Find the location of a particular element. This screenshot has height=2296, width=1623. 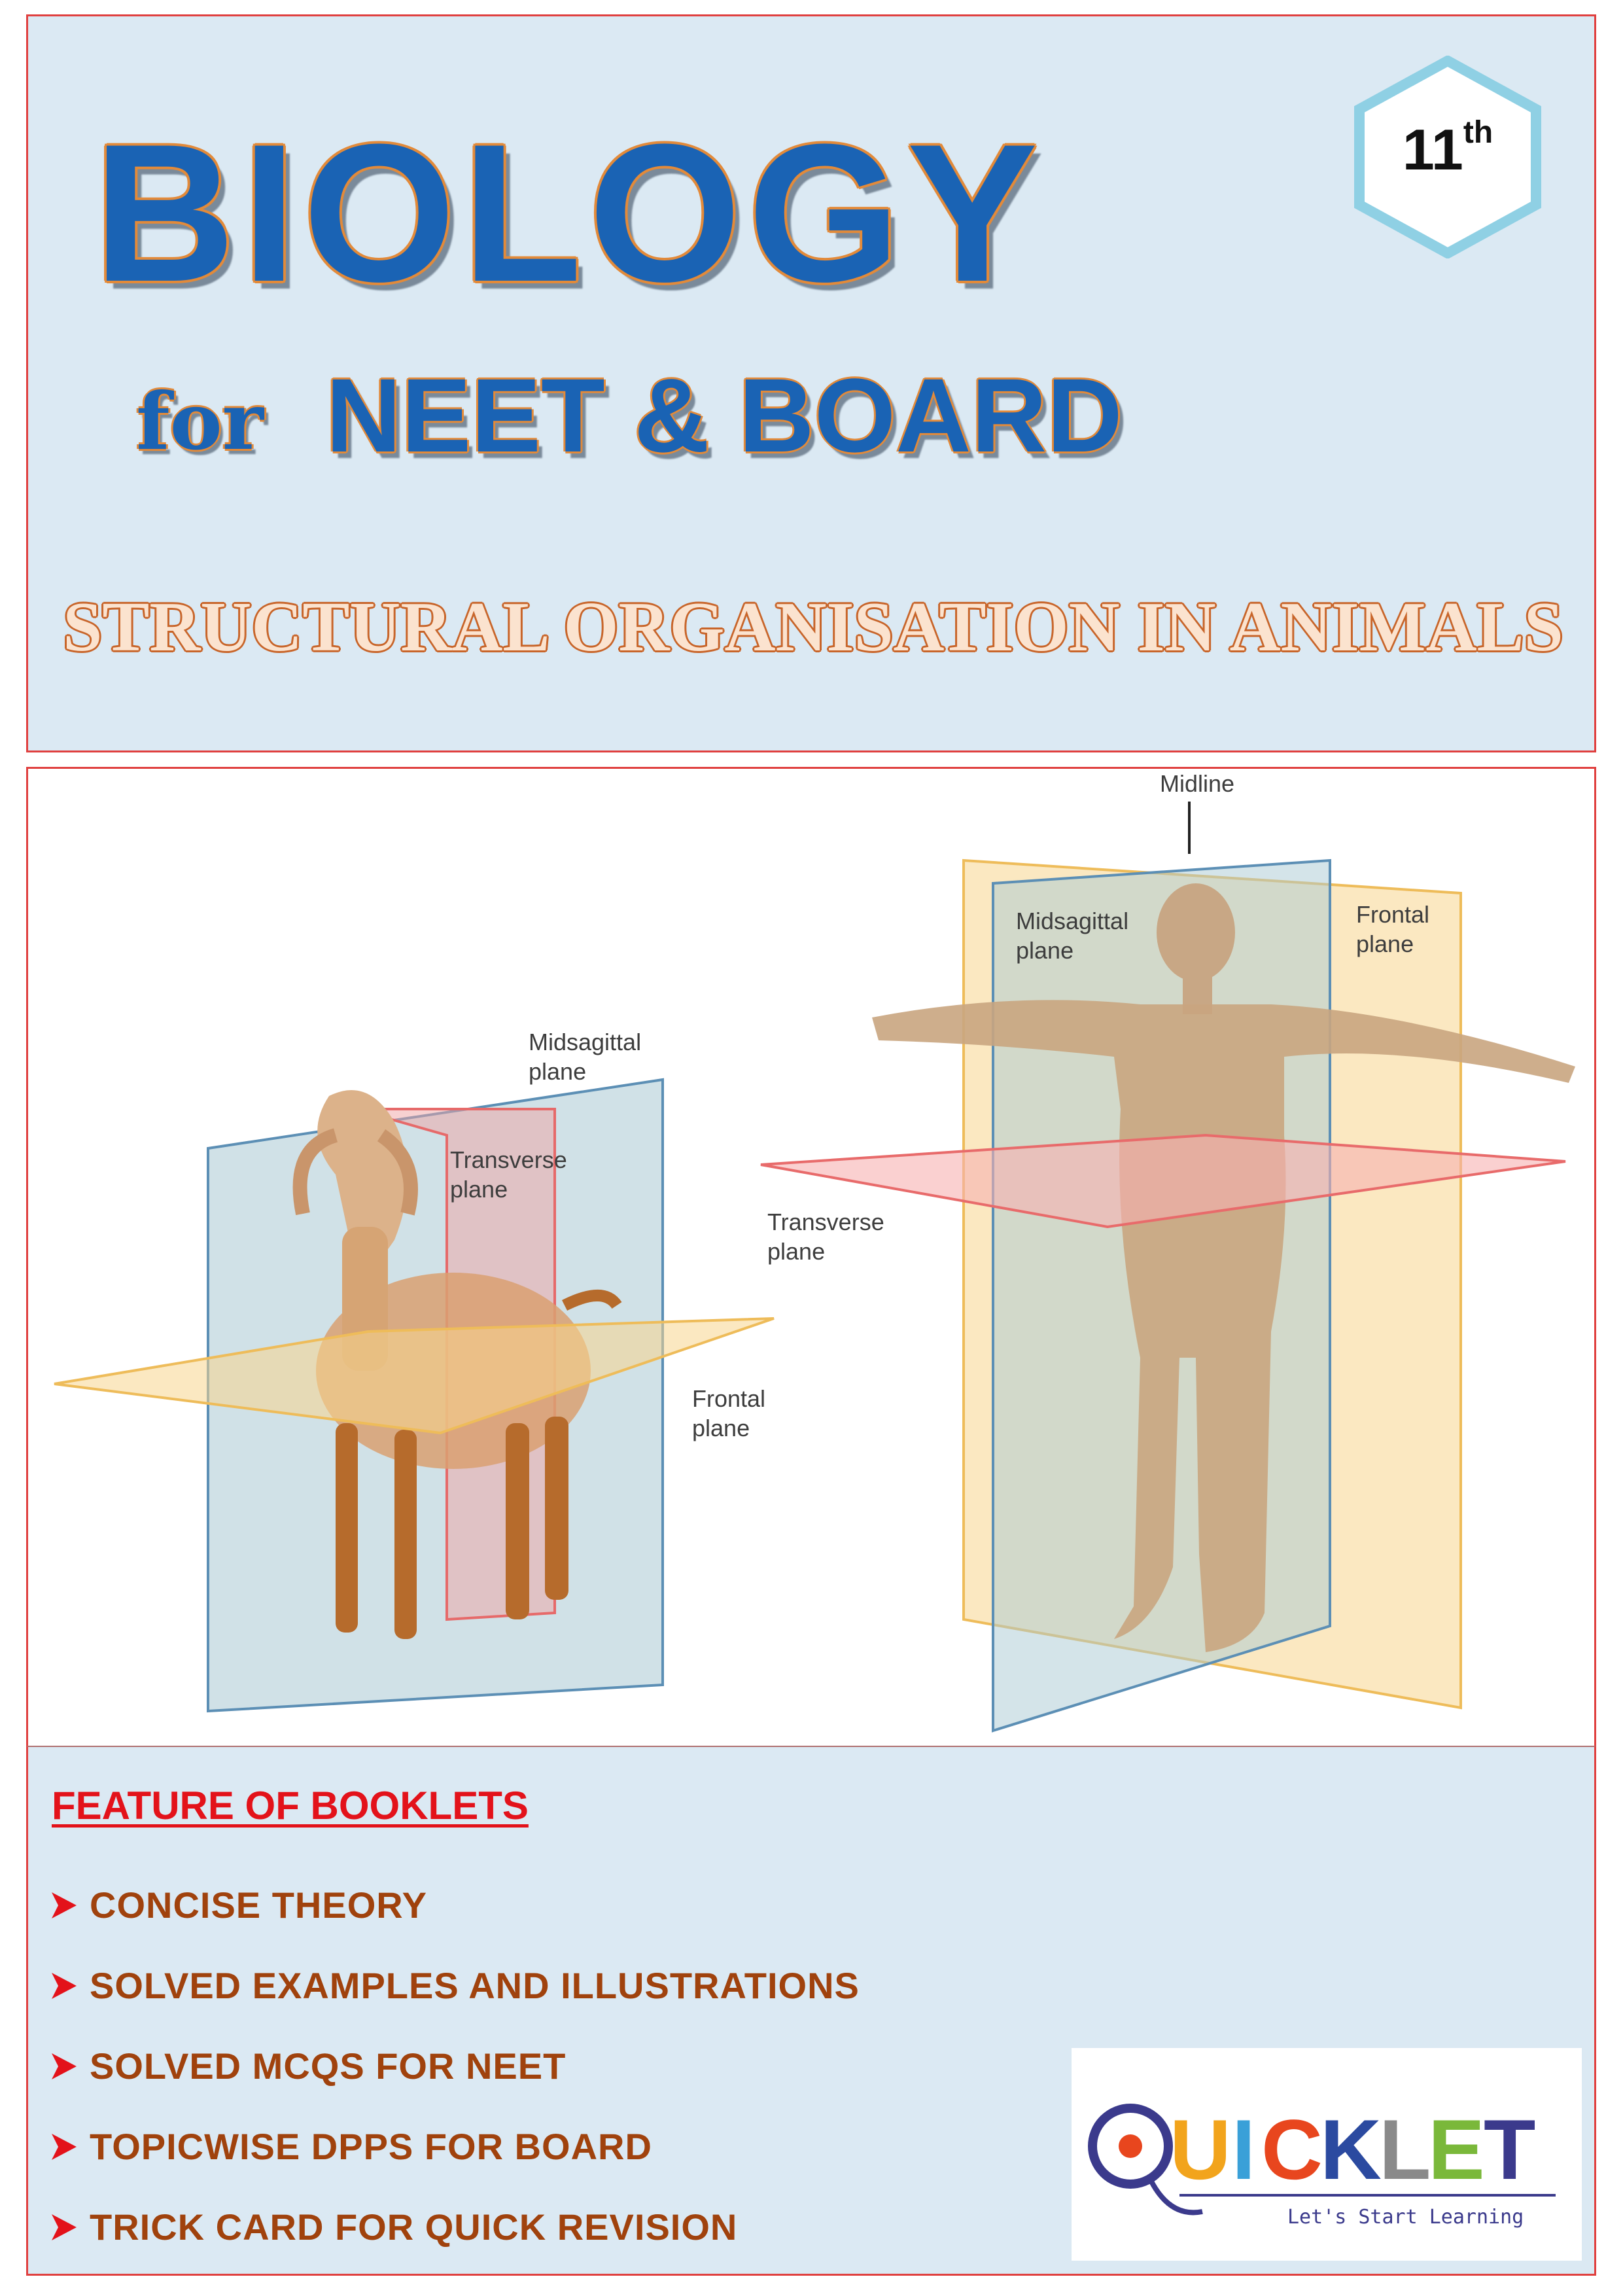

list-item: TOPICWISE DPPS FOR BOARD is located at coordinates (454, 2146).